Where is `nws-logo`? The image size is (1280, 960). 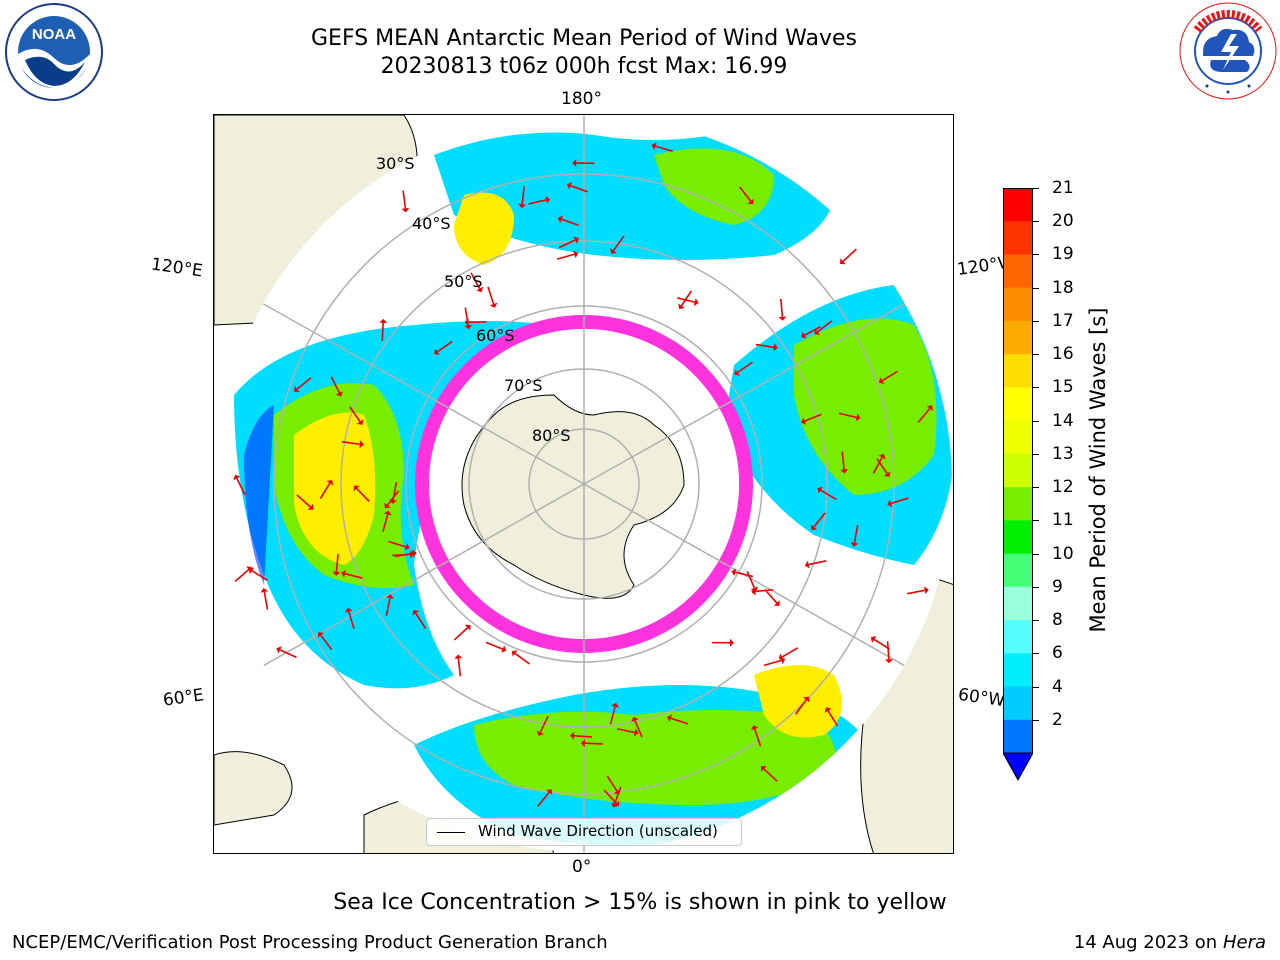 nws-logo is located at coordinates (1228, 51).